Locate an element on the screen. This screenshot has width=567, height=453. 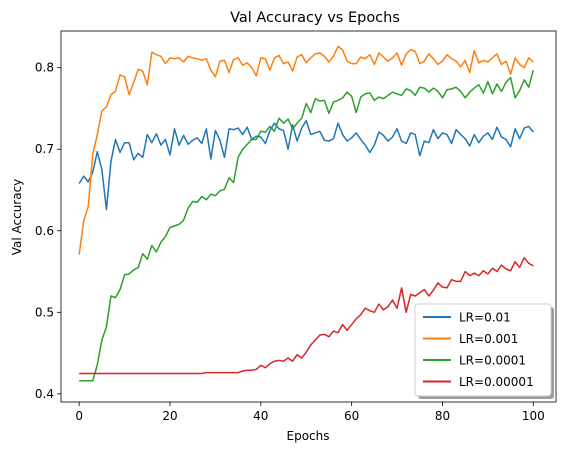
y-axis-label: Val Accuracy is located at coordinates (17, 217).